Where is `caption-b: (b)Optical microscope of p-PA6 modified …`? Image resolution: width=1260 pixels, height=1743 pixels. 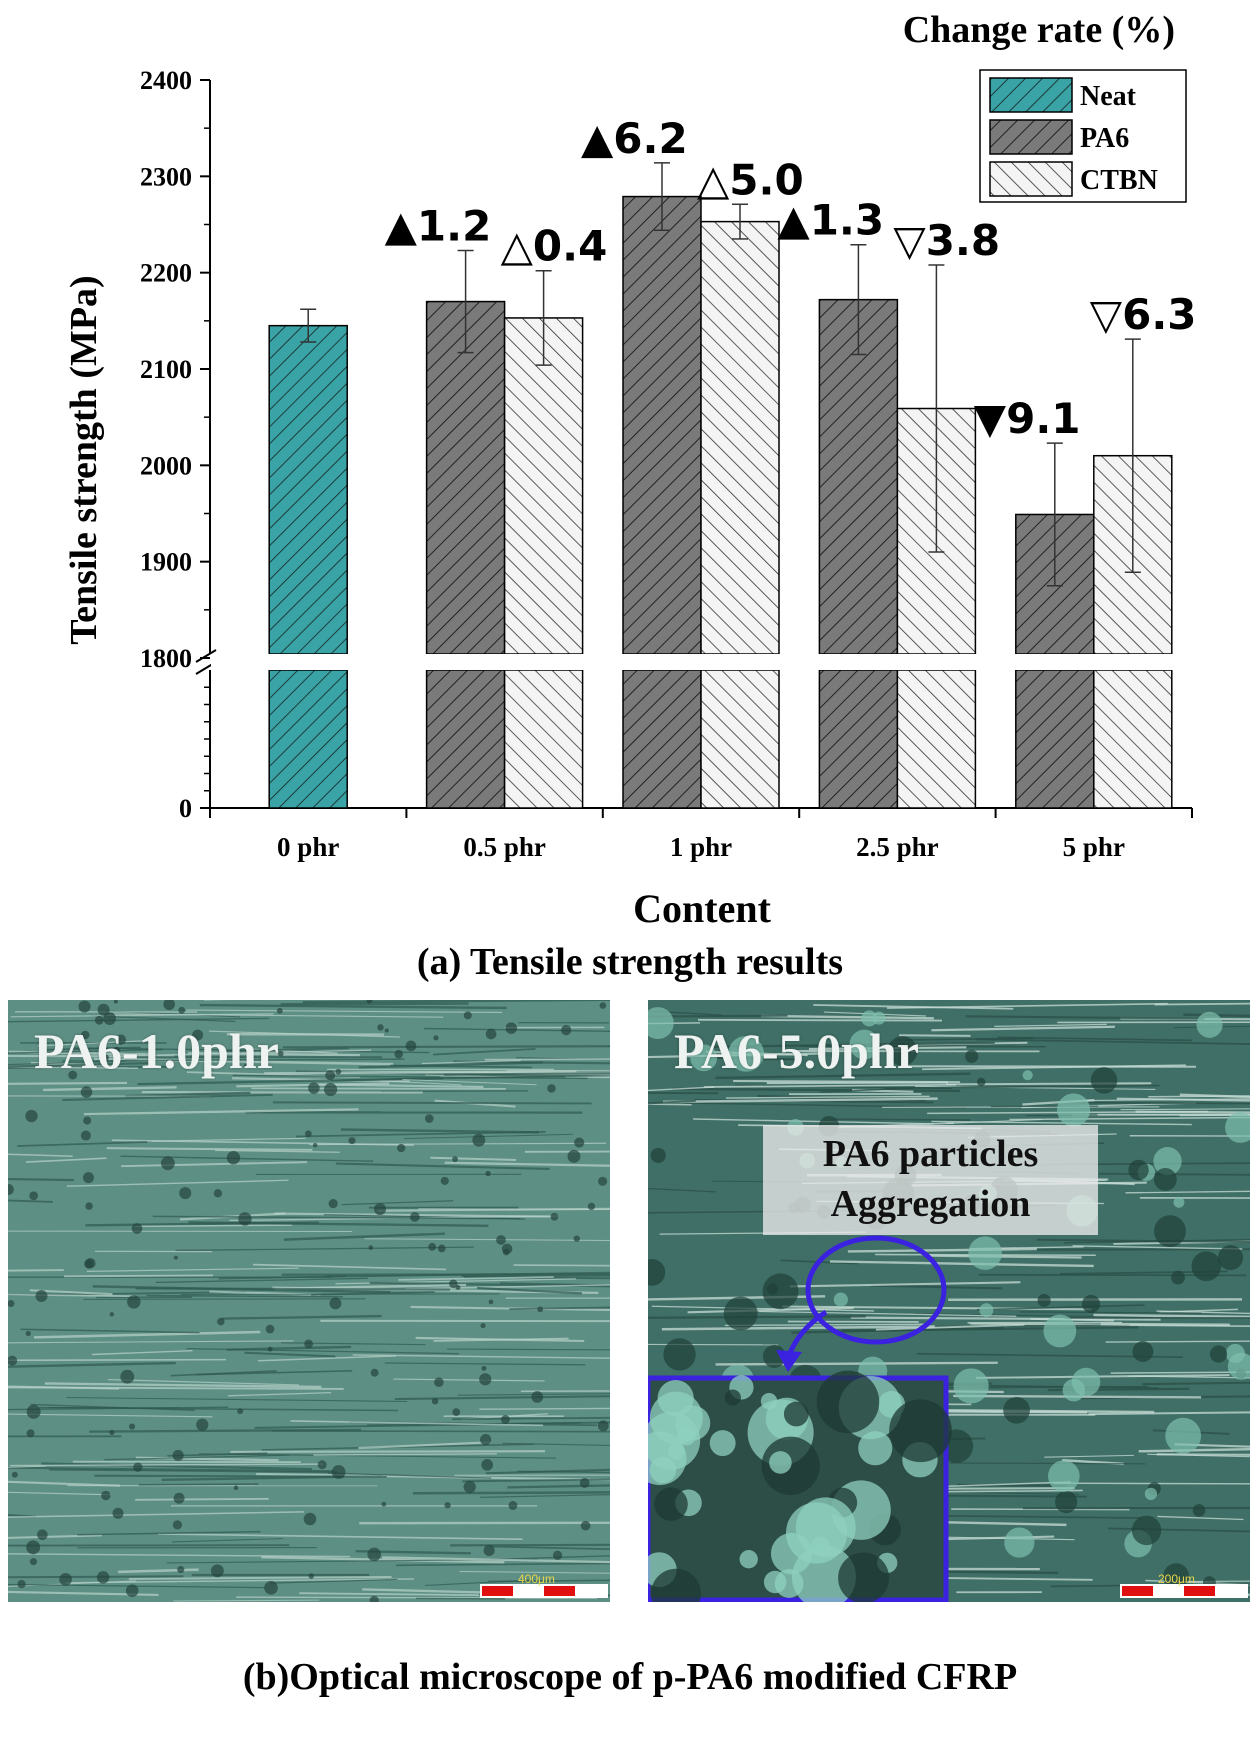 caption-b: (b)Optical microscope of p-PA6 modified … is located at coordinates (630, 1677).